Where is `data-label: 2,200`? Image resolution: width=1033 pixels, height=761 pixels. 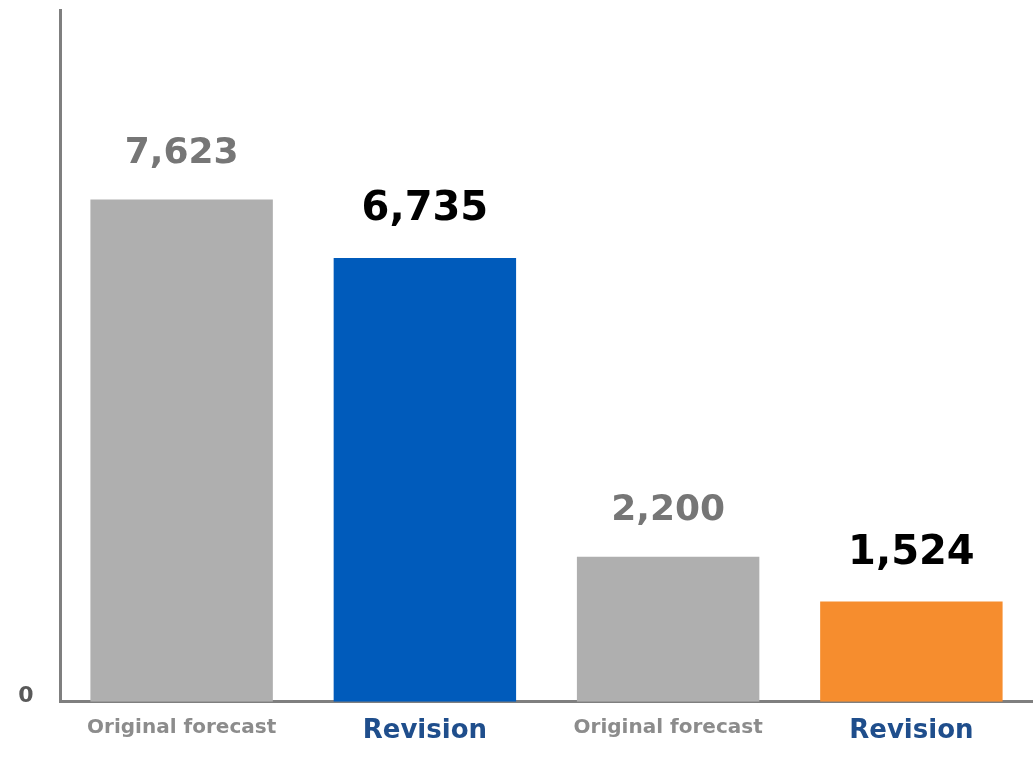 data-label: 2,200 is located at coordinates (668, 508).